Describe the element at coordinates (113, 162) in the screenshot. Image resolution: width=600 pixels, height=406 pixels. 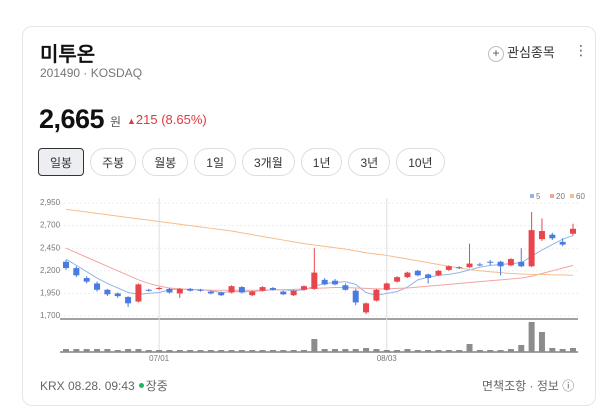
I see `period-tab: 주봉` at that location.